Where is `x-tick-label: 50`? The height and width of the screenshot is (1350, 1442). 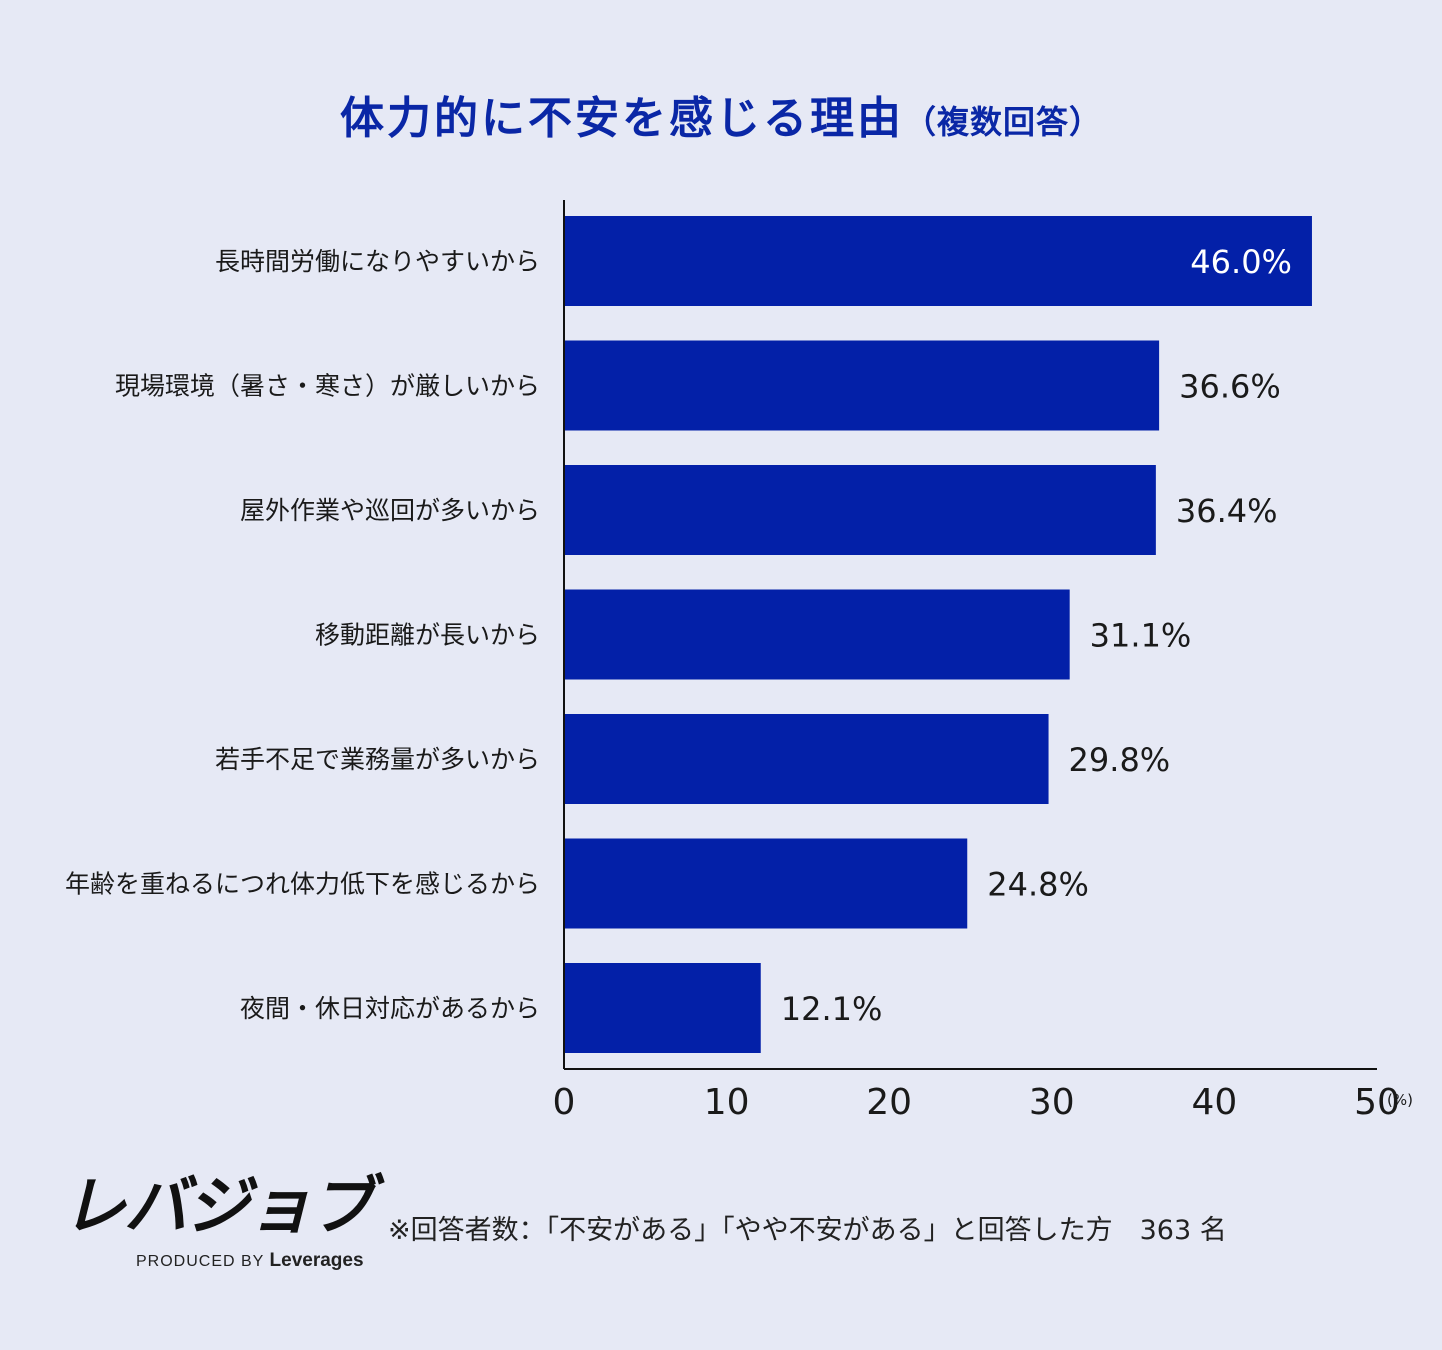 x-tick-label: 50 is located at coordinates (1377, 1102).